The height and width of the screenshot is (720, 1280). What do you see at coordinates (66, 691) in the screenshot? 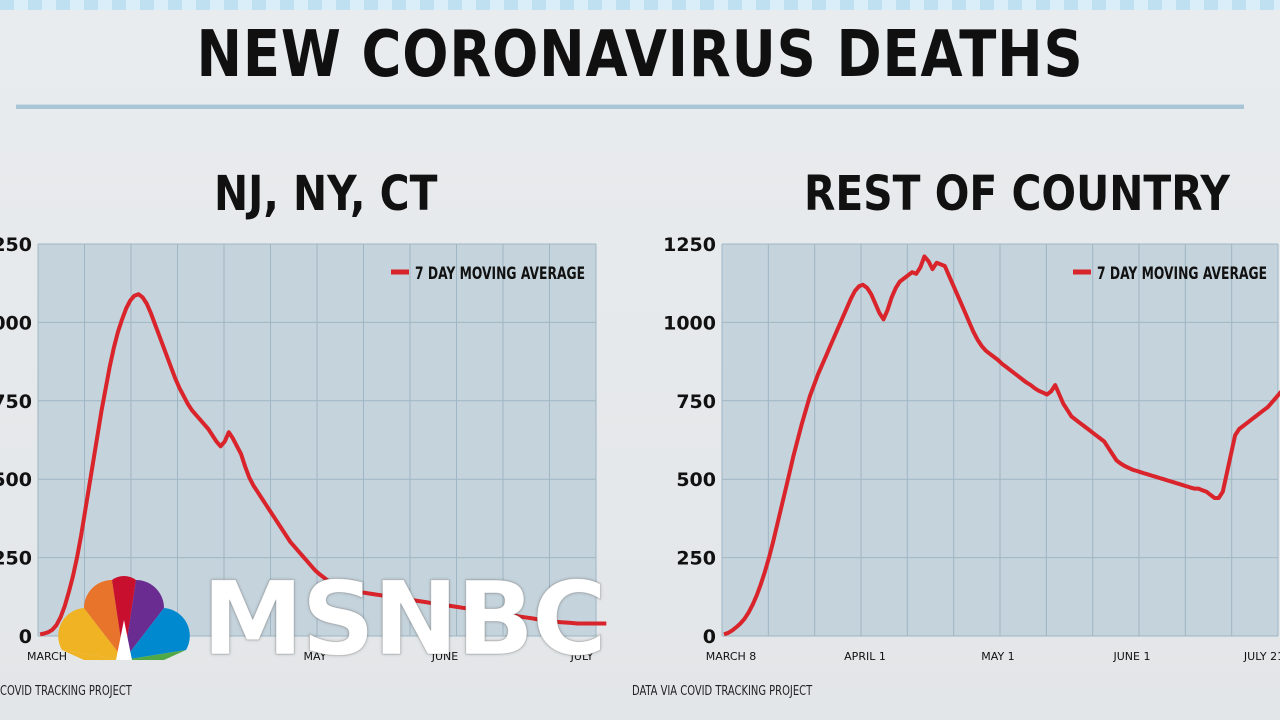
I see `source-note-left: COVID TRACKING PROJECT` at bounding box center [66, 691].